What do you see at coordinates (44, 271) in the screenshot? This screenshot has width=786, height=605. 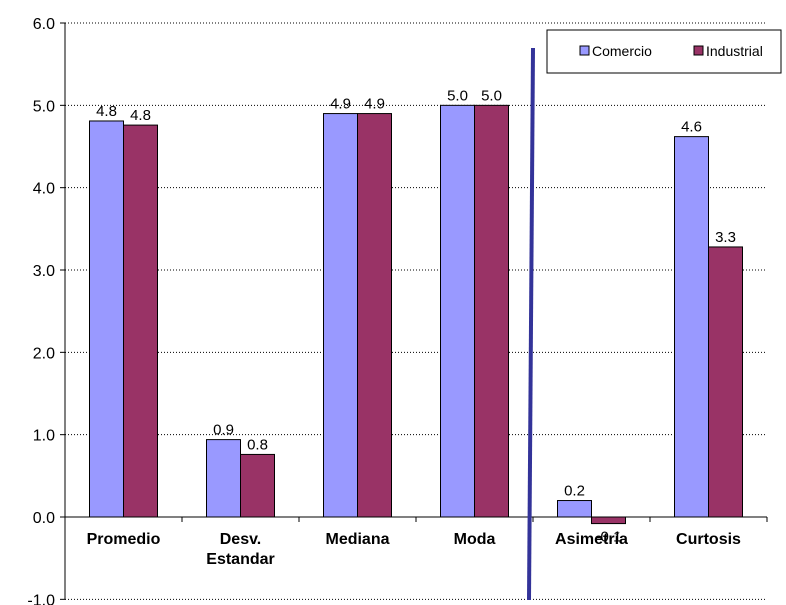 I see `y-tick-label: 3.0` at bounding box center [44, 271].